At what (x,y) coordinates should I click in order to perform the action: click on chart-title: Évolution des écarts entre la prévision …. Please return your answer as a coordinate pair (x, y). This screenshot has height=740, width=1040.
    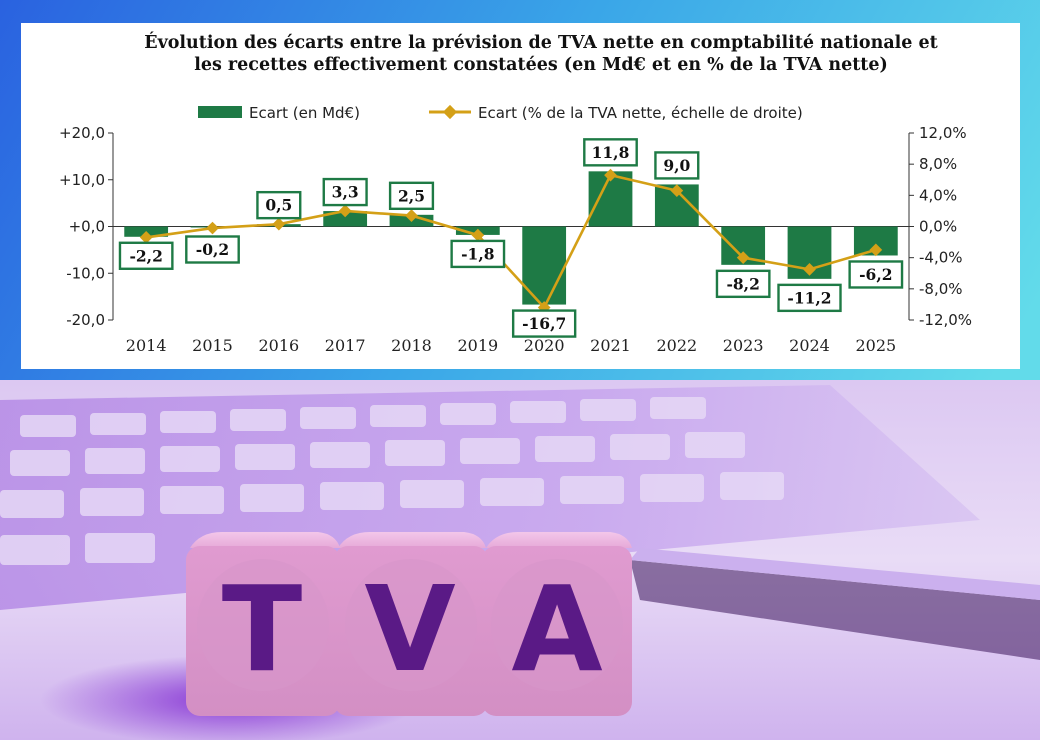
    Looking at the image, I should click on (541, 53).